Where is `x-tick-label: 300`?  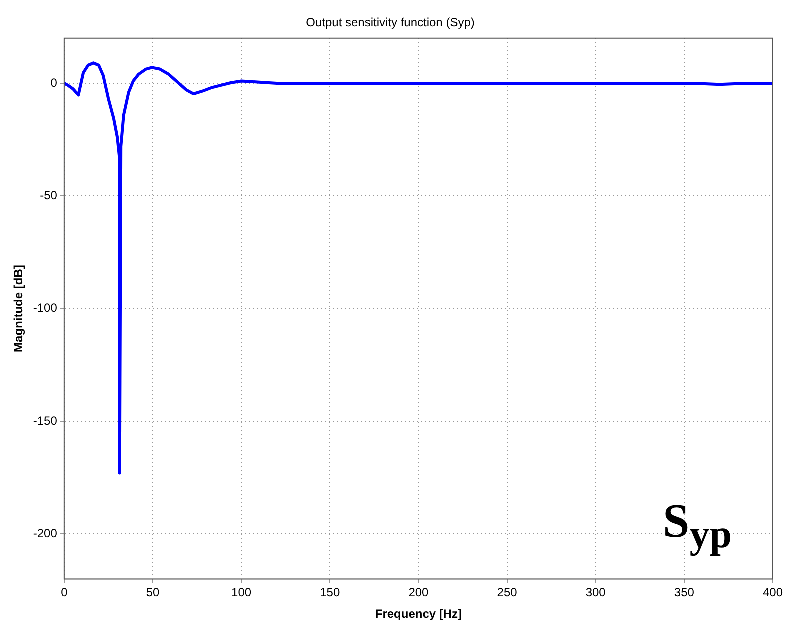 x-tick-label: 300 is located at coordinates (596, 593).